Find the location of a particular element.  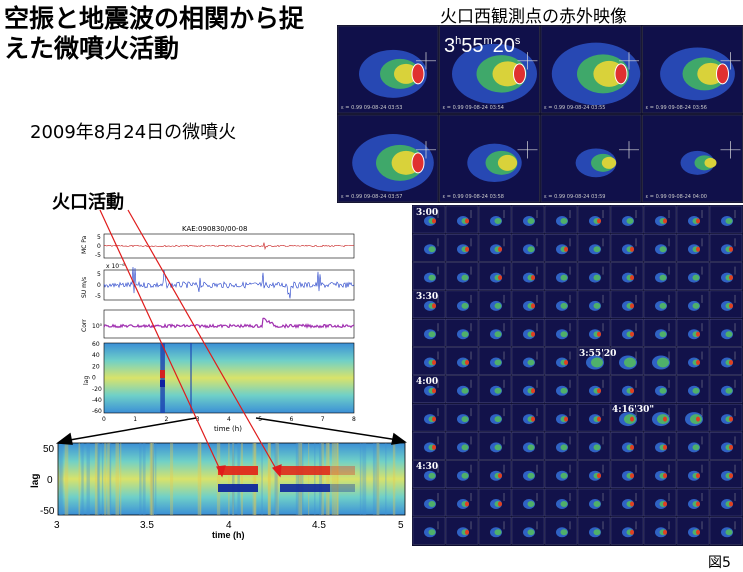

tick-label: 1 is located at coordinates (135, 419).